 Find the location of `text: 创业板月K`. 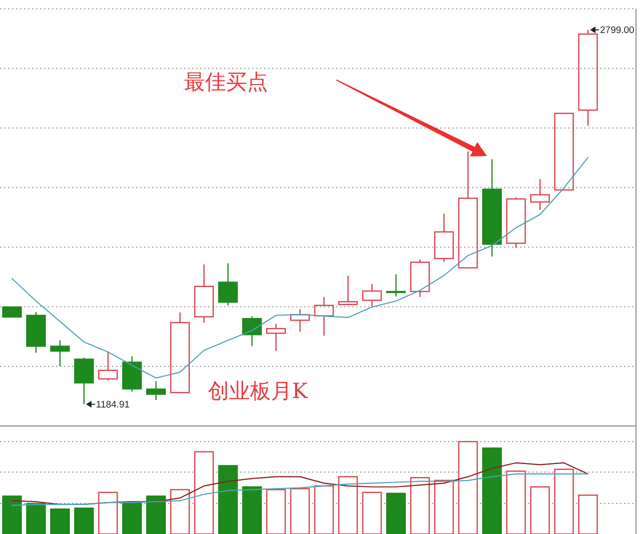

text: 创业板月K is located at coordinates (258, 391).